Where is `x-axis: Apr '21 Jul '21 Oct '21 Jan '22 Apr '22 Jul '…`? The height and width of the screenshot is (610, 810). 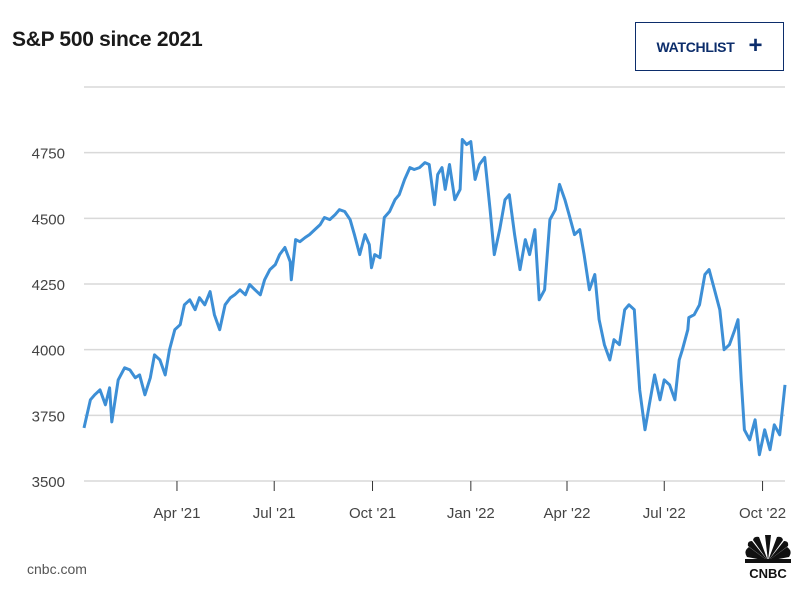
x-axis: Apr '21 Jul '21 Oct '21 Jan '22 Apr '22 Jul '… is located at coordinates (469, 501).